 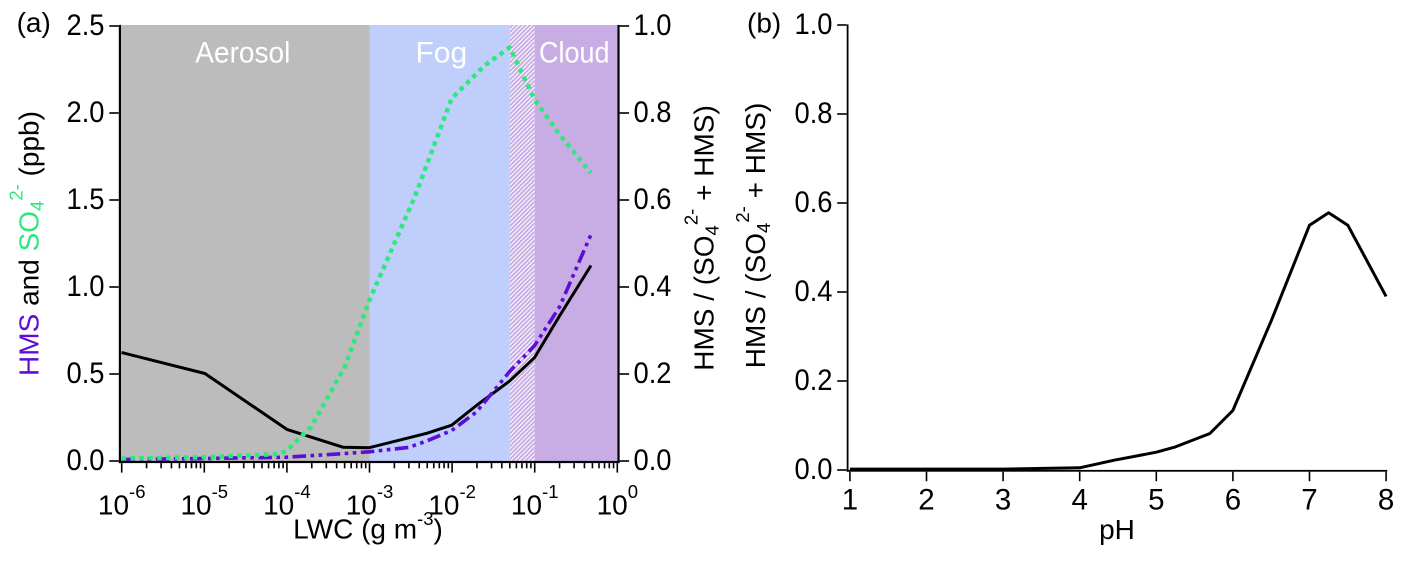 What do you see at coordinates (86, 25) in the screenshot?
I see `svg-text: 2.5` at bounding box center [86, 25].